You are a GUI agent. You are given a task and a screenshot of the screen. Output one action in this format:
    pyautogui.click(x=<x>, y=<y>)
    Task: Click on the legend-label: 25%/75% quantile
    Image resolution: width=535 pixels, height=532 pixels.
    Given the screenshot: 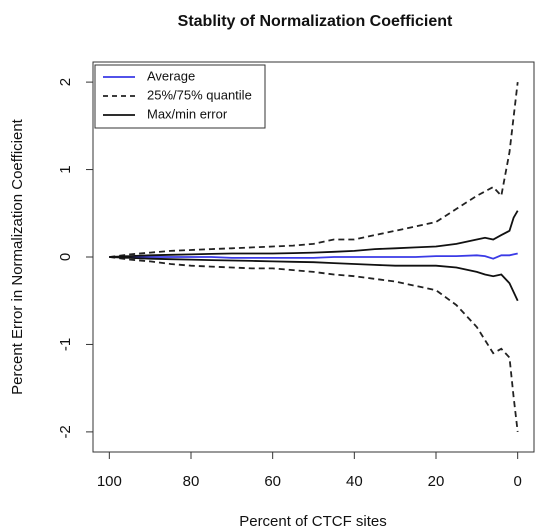 What is the action you would take?
    pyautogui.click(x=199, y=94)
    